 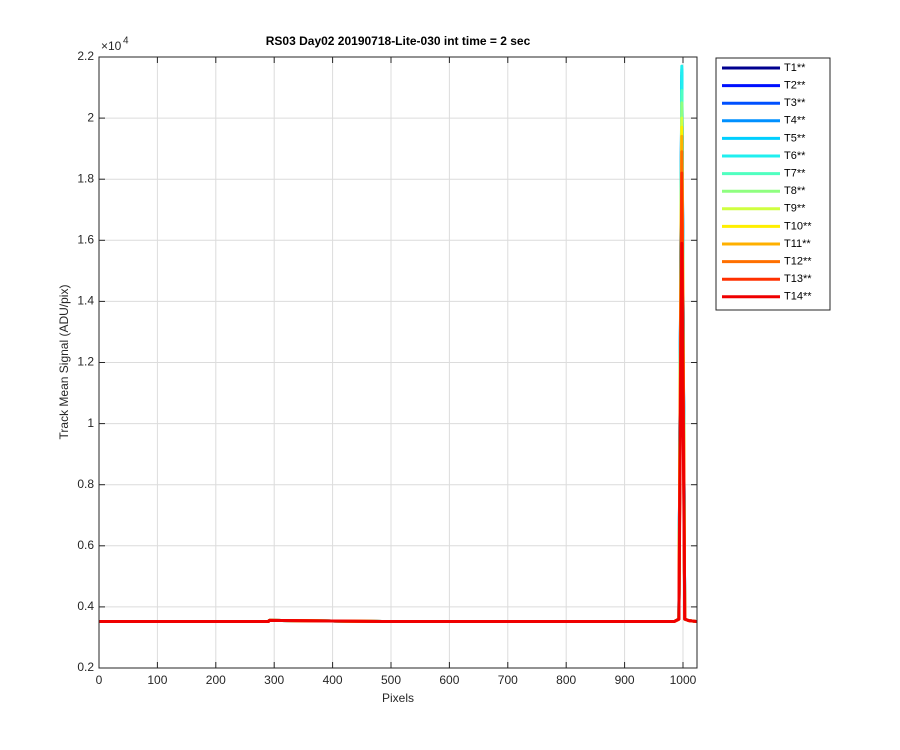 What do you see at coordinates (85, 484) in the screenshot?
I see `y-tick-label: 0.8` at bounding box center [85, 484].